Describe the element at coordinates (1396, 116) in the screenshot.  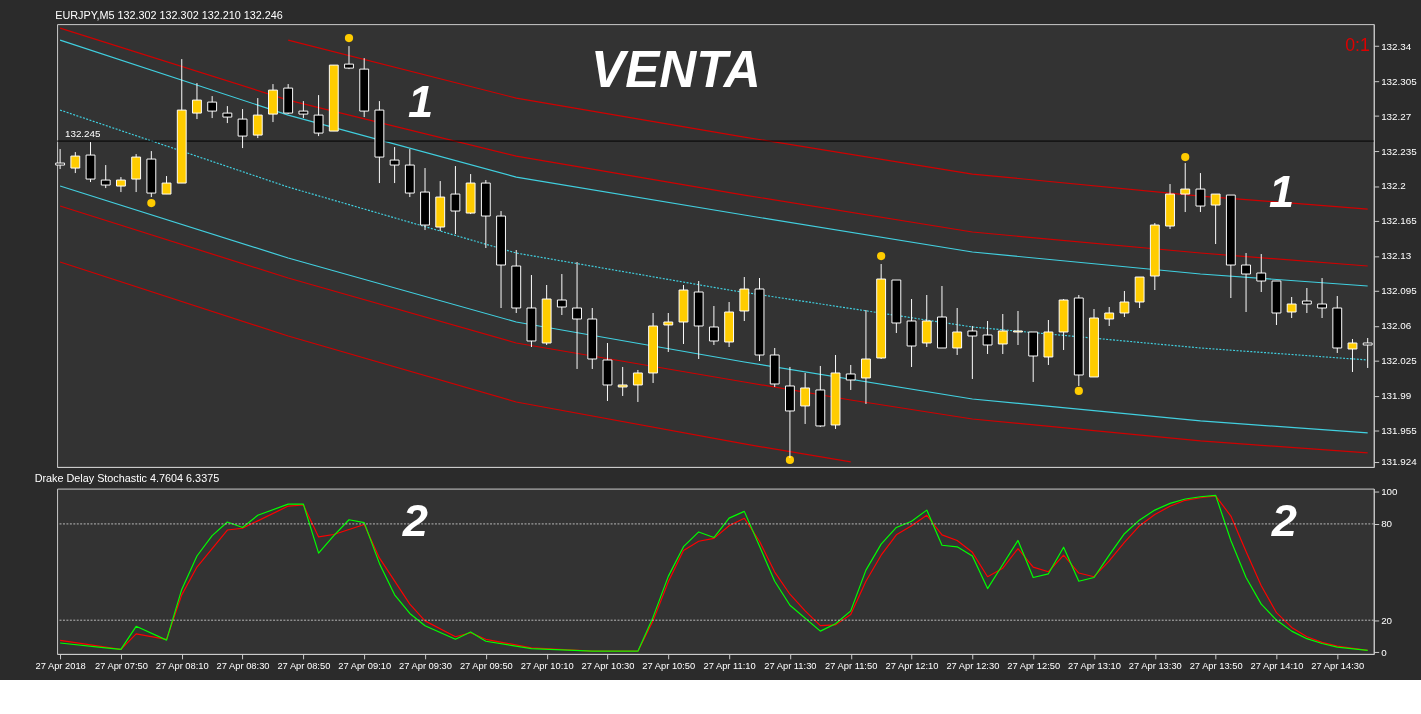
I see `y-tick-label: 132.27` at that location.